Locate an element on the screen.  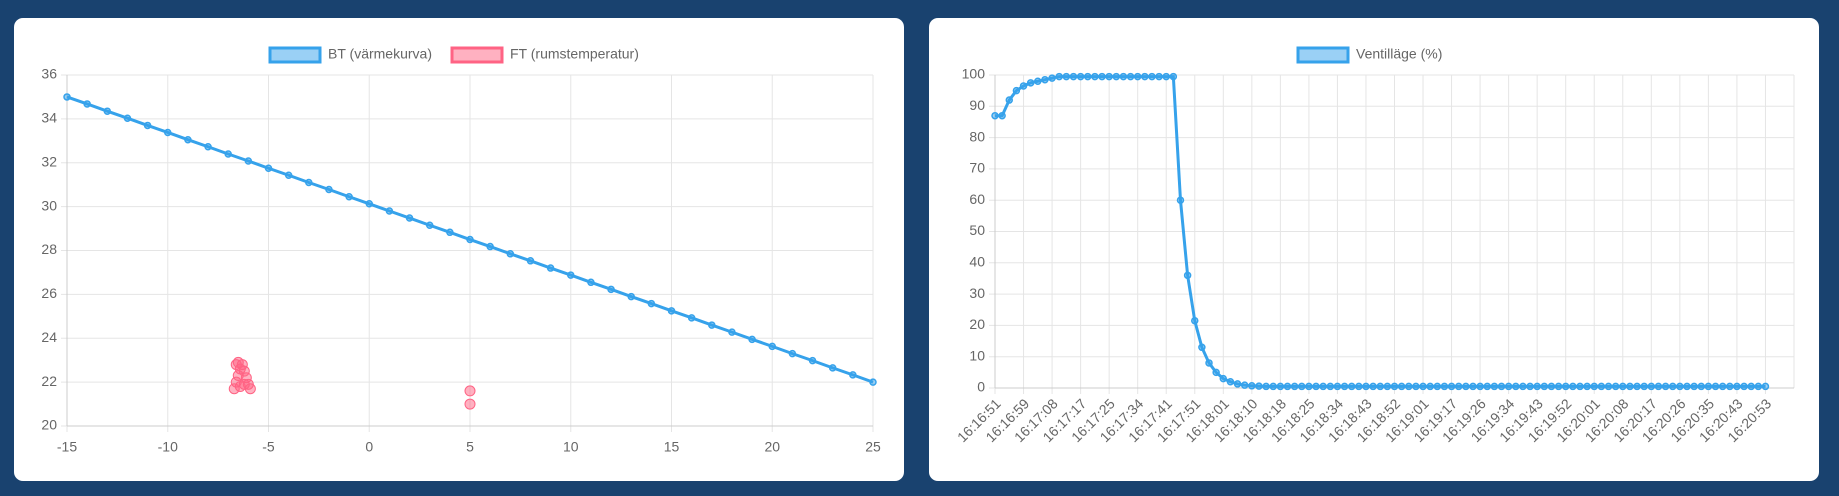
y-tick-label: 100 is located at coordinates (974, 74).